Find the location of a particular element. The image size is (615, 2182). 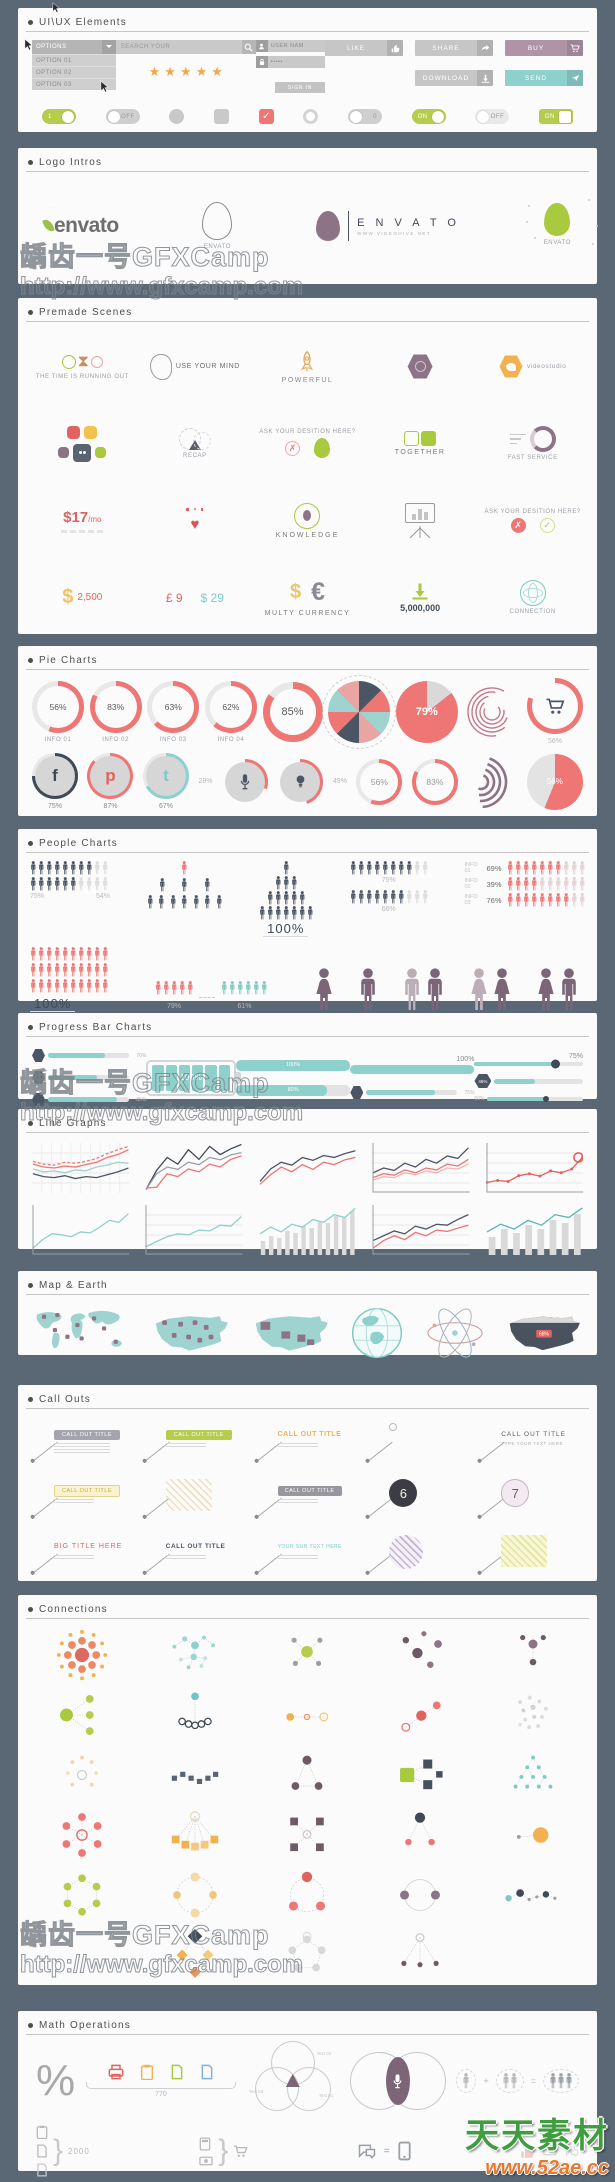

send-button: SEND is located at coordinates (544, 78).